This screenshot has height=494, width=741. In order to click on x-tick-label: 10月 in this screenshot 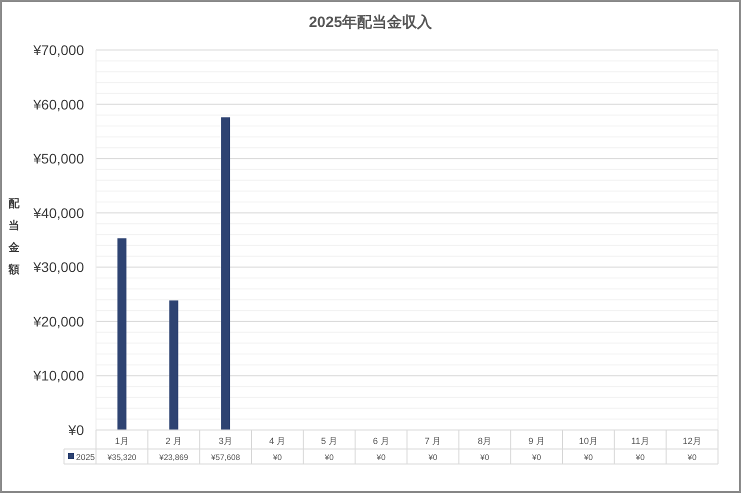, I will do `click(588, 441)`.